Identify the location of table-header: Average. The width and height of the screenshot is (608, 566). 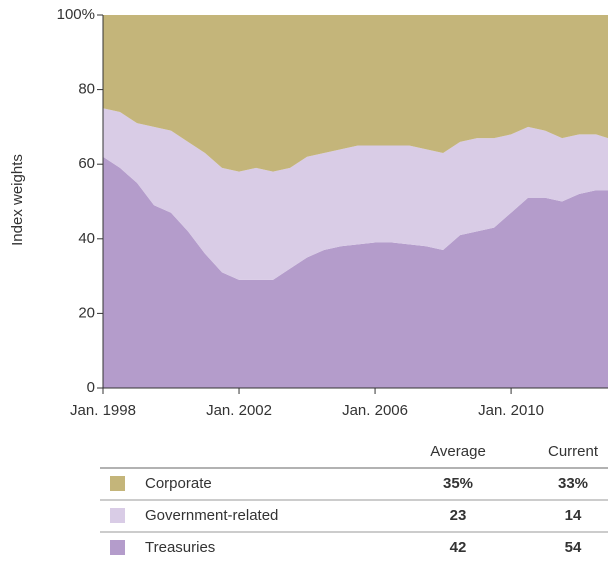
(458, 451).